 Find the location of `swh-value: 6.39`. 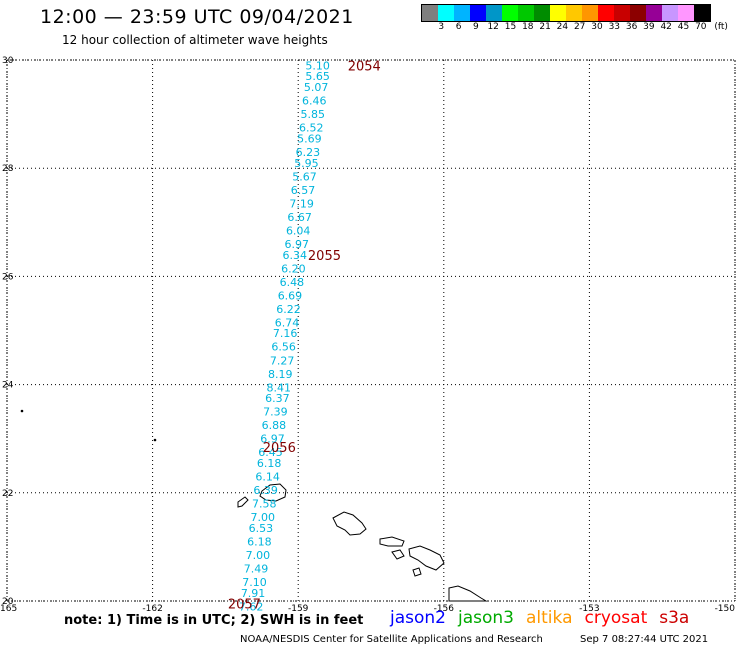

swh-value: 6.39 is located at coordinates (265, 490).